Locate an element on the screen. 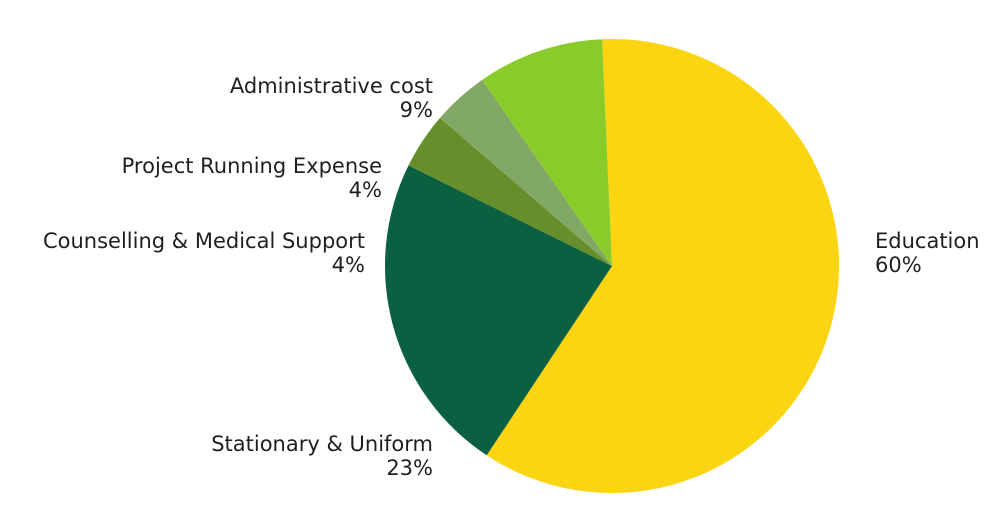 Image resolution: width=1007 pixels, height=523 pixels. slice-percent-administrative: 9% is located at coordinates (416, 110).